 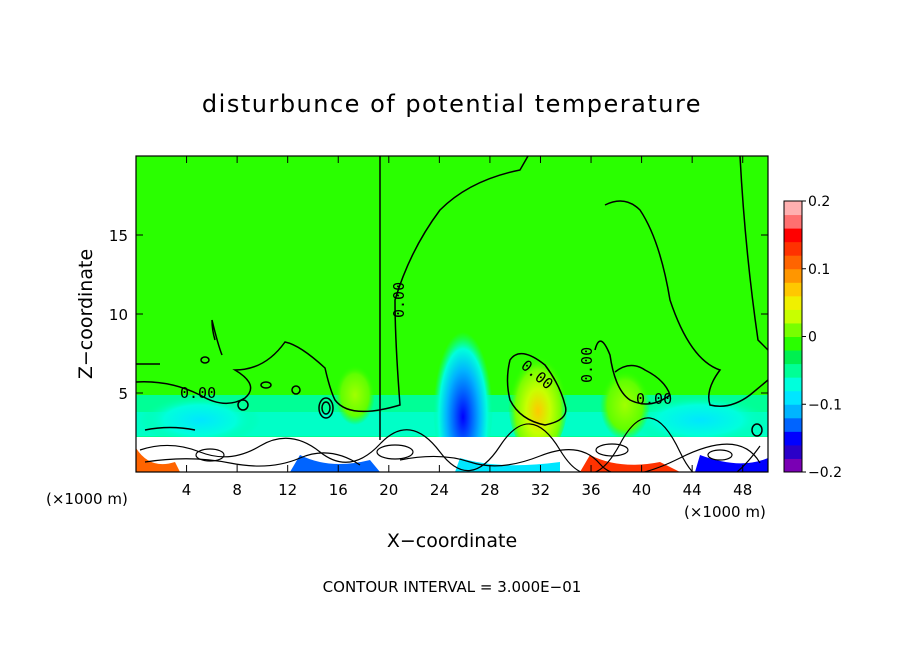 I want to click on y-tick-label: 10, so click(x=118, y=315).